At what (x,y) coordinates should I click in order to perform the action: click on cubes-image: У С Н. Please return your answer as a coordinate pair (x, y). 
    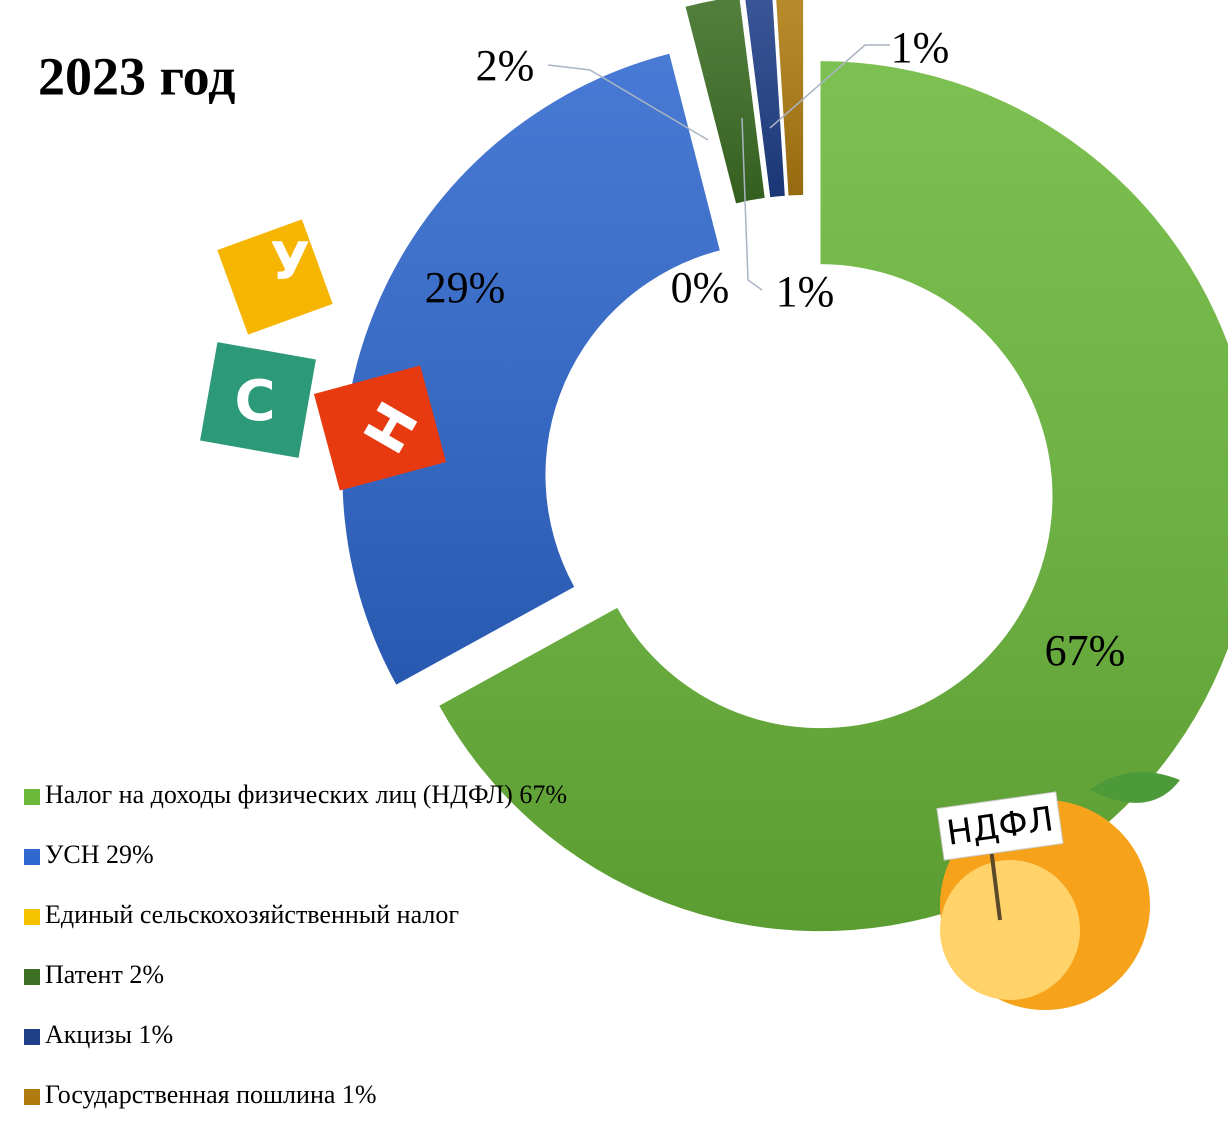
    Looking at the image, I should click on (323, 355).